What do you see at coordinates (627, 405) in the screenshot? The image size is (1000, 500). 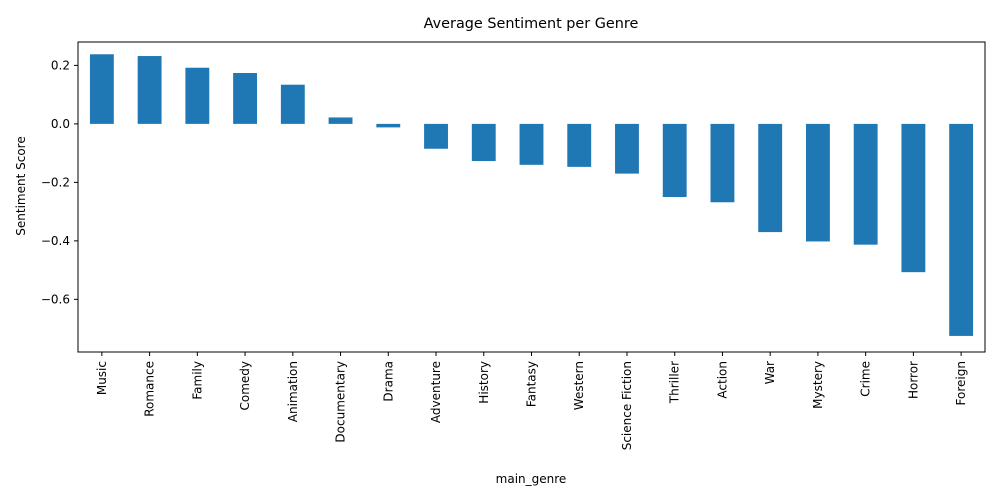 I see `x-tick-label: Science Fiction` at bounding box center [627, 405].